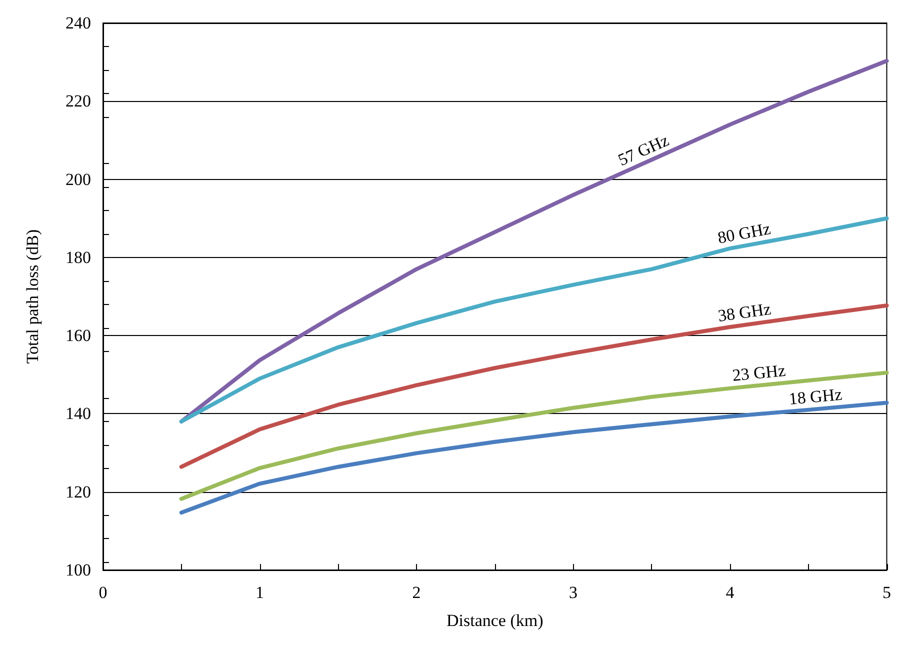  What do you see at coordinates (744, 233) in the screenshot?
I see `text: 80 GHz` at bounding box center [744, 233].